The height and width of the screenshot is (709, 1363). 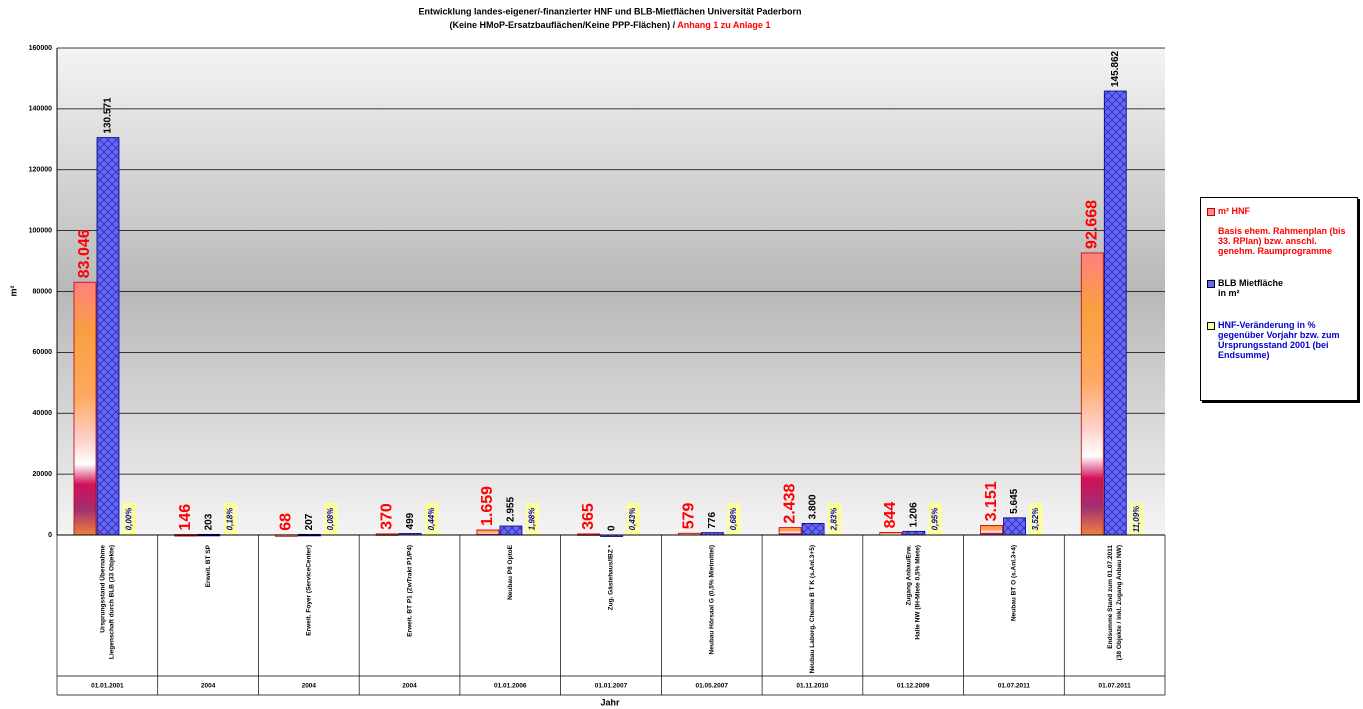 What do you see at coordinates (102, 589) in the screenshot?
I see `category-label: Ursprungsstand Übernahme` at bounding box center [102, 589].